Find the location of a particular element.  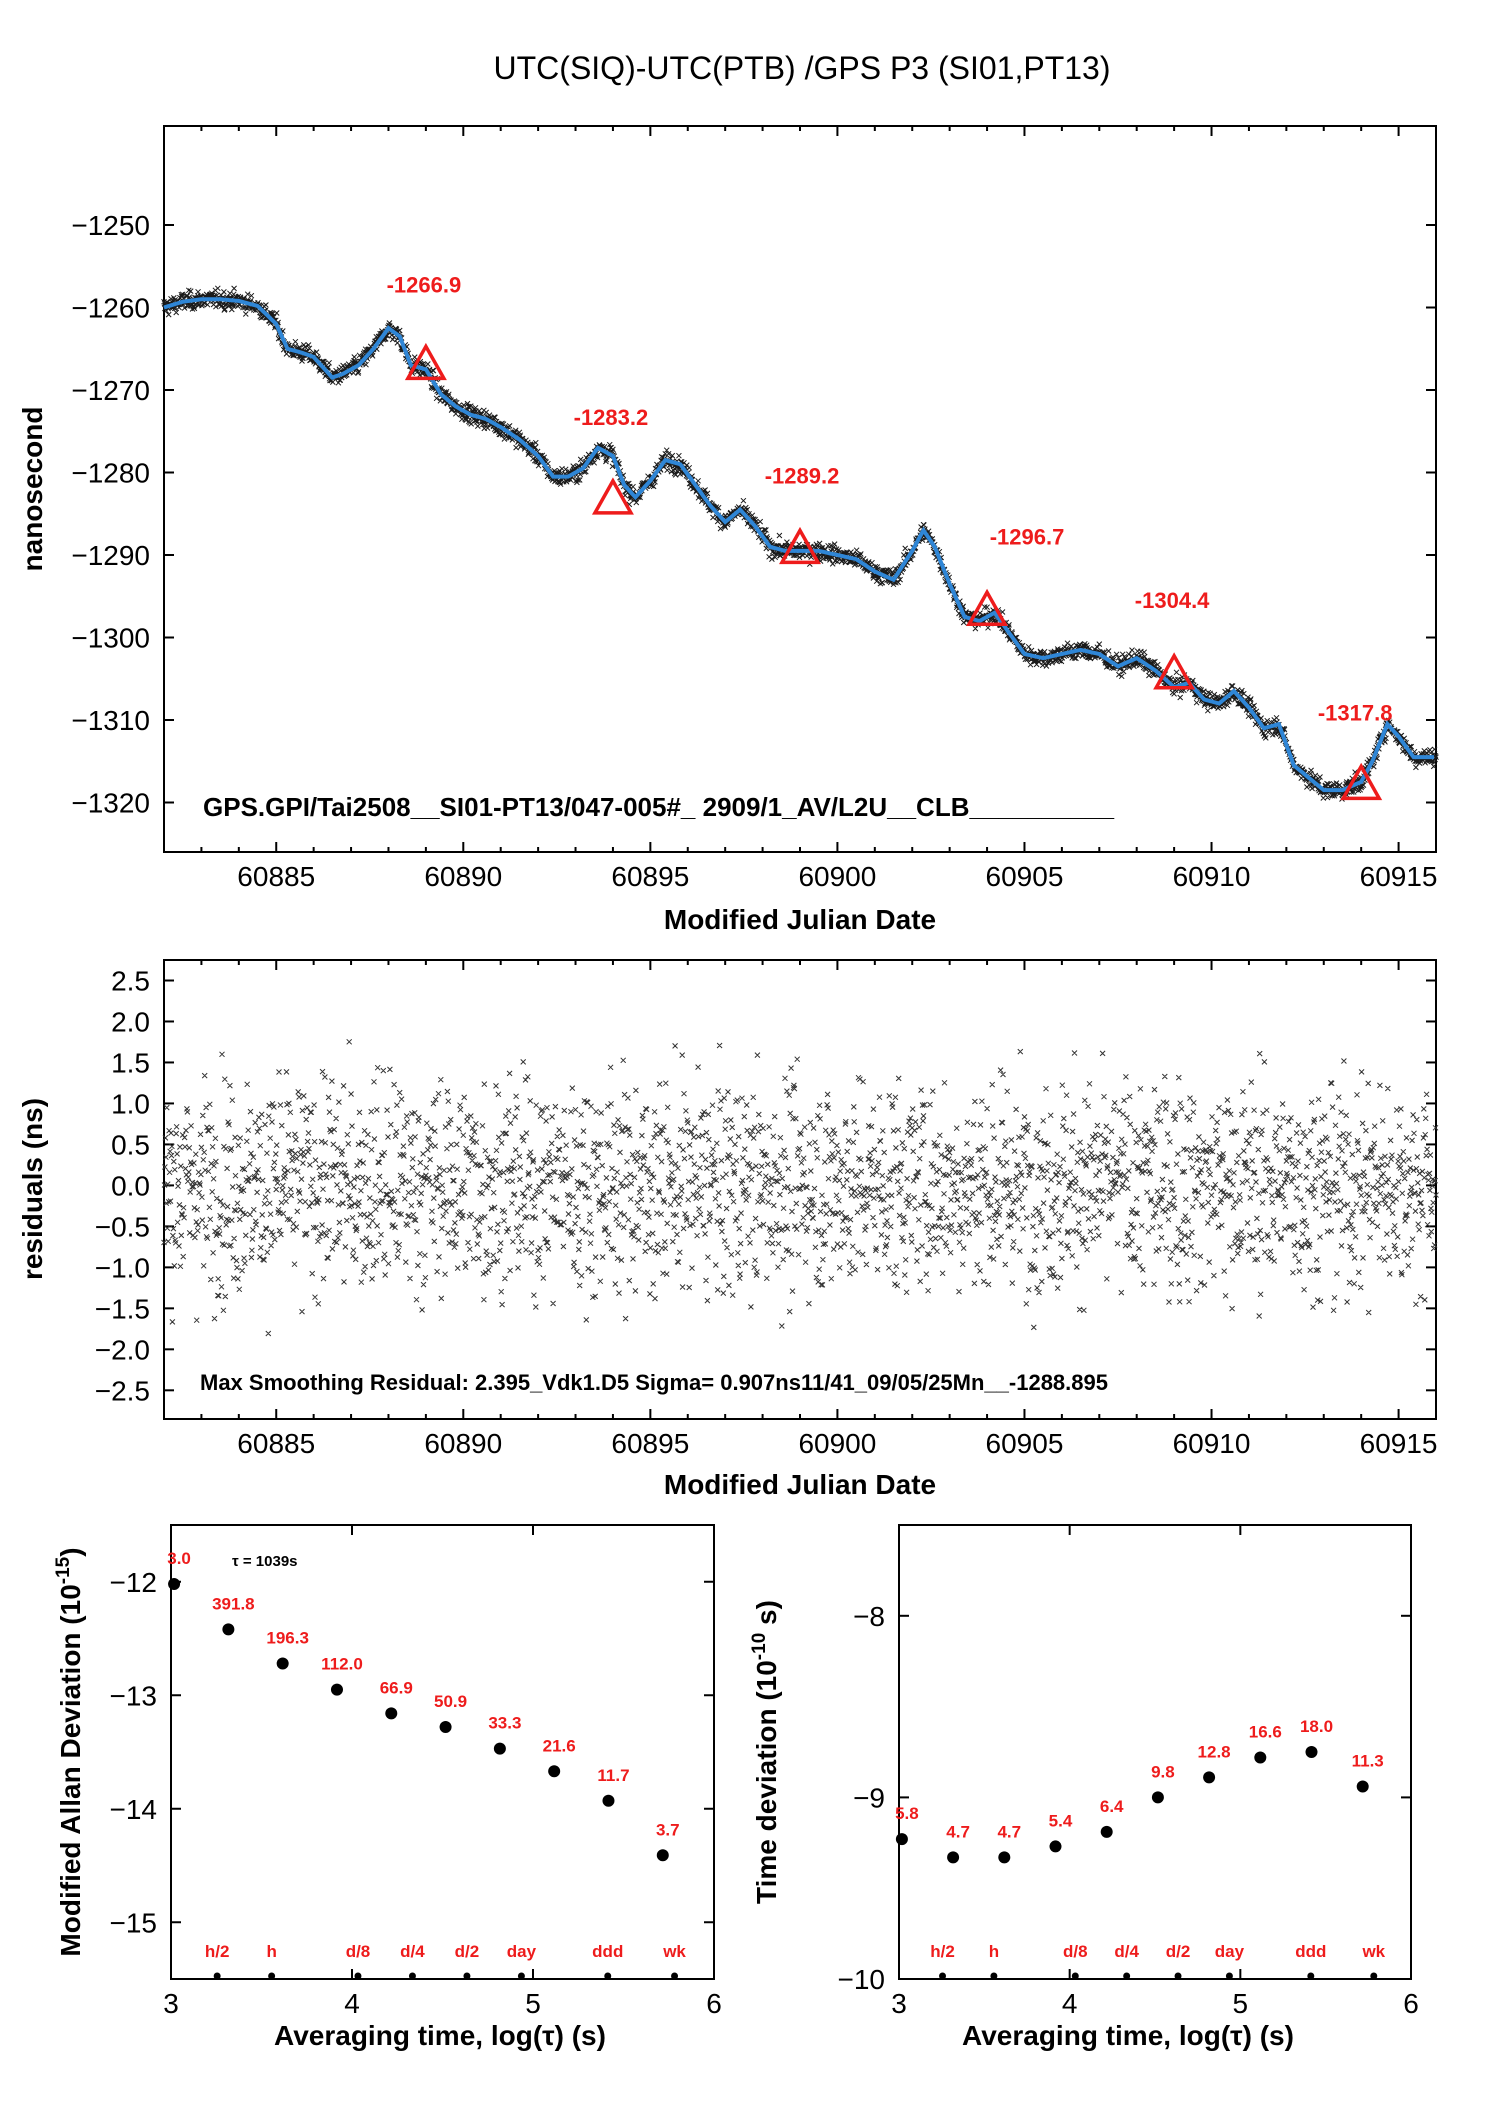

deviation-label: 112.0 is located at coordinates (342, 1664).